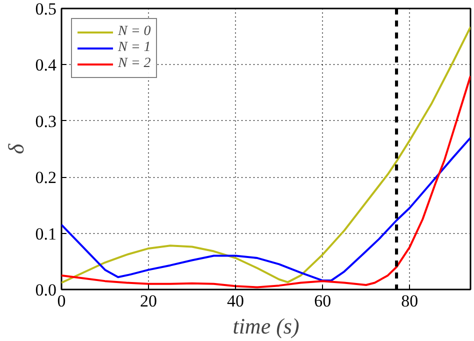  What do you see at coordinates (15, 148) in the screenshot?
I see `y-axis-title: δ` at bounding box center [15, 148].